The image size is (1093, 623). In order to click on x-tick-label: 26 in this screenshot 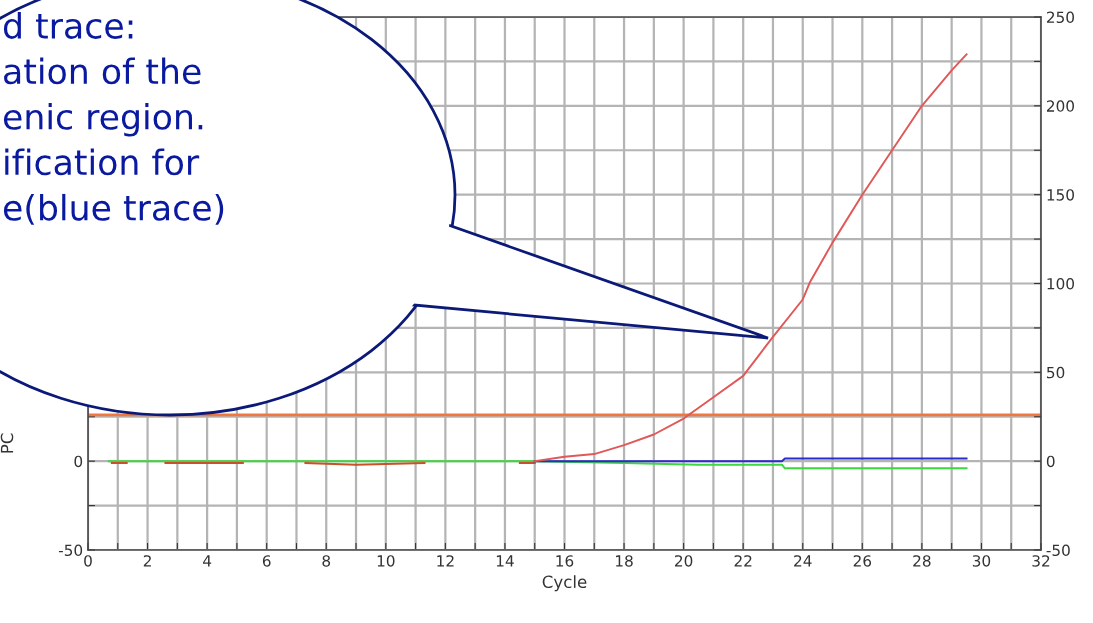, I will do `click(862, 561)`.